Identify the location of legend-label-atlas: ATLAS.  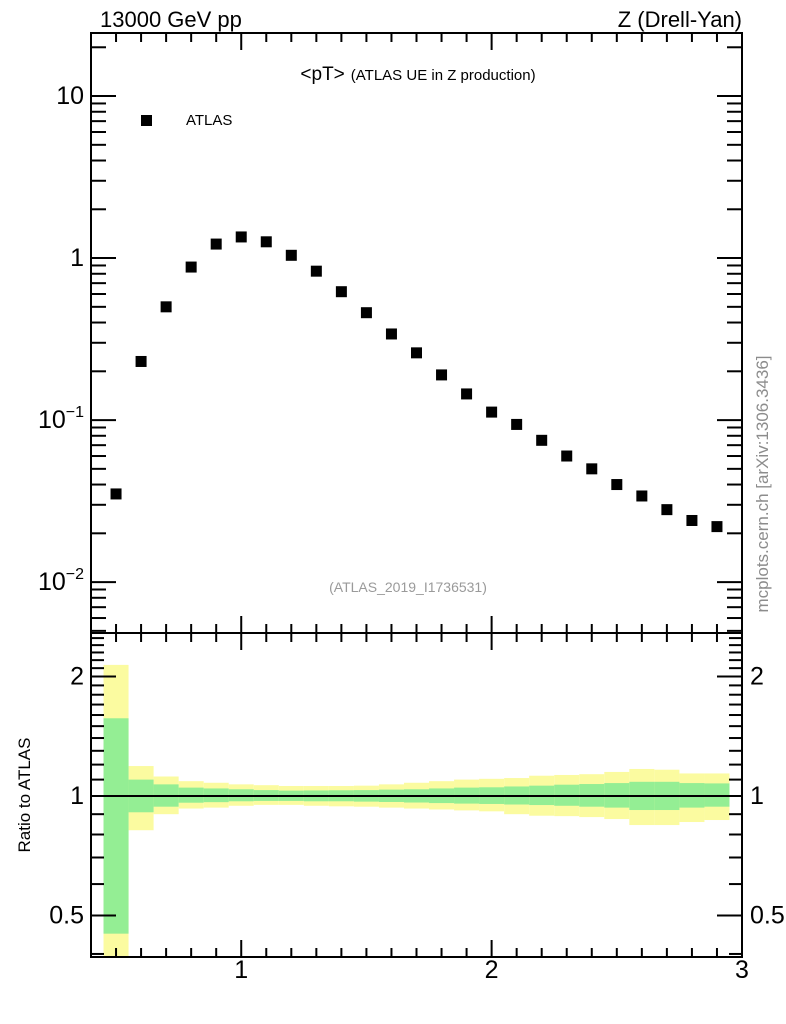
(209, 120).